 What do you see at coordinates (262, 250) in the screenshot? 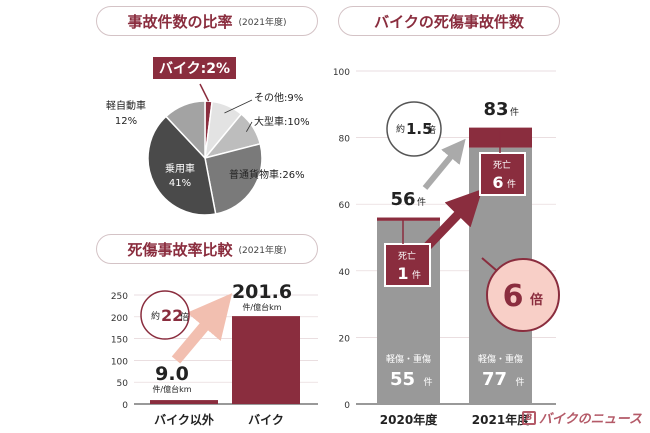
I see `fatality-year-note: (2021年度)` at bounding box center [262, 250].